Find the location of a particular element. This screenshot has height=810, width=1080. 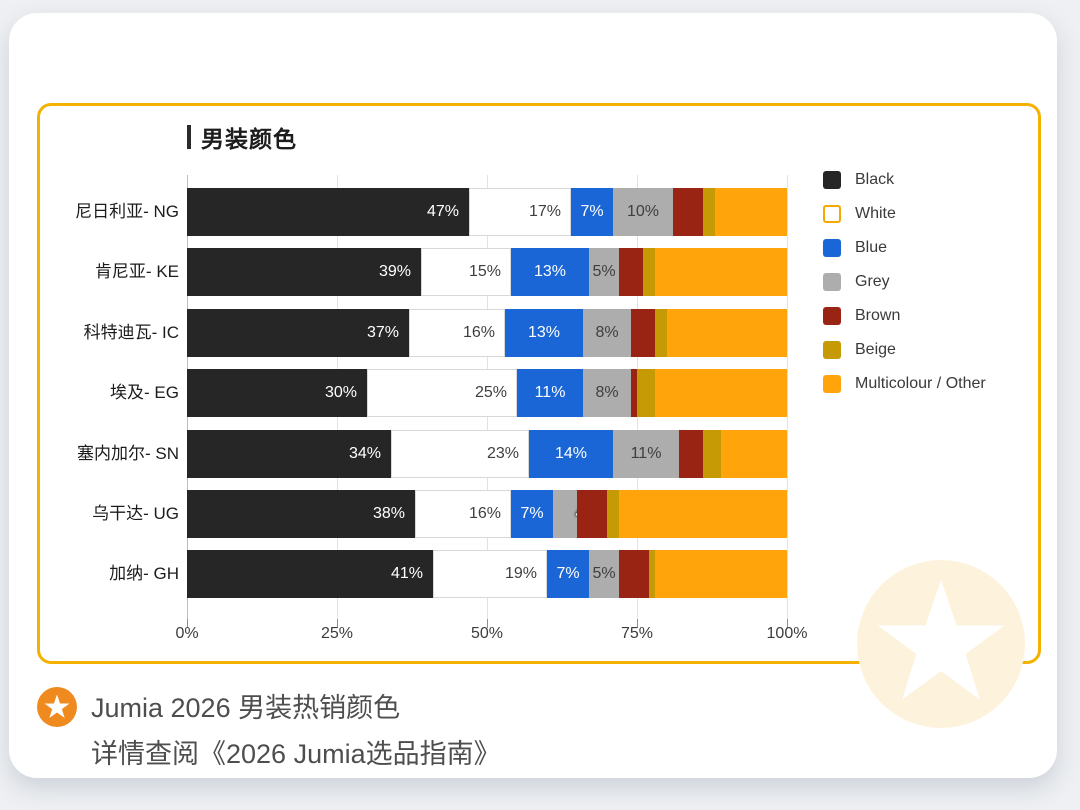

legend-item: White is located at coordinates (904, 214).